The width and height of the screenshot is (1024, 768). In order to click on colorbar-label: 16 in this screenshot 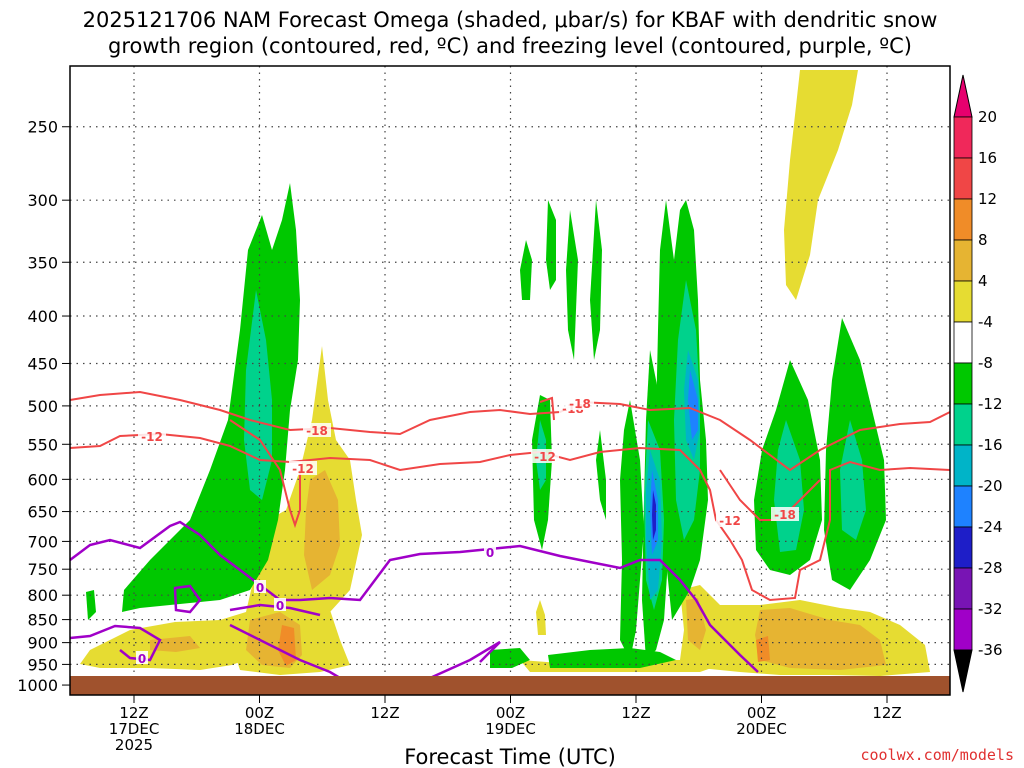, I will do `click(987, 158)`.